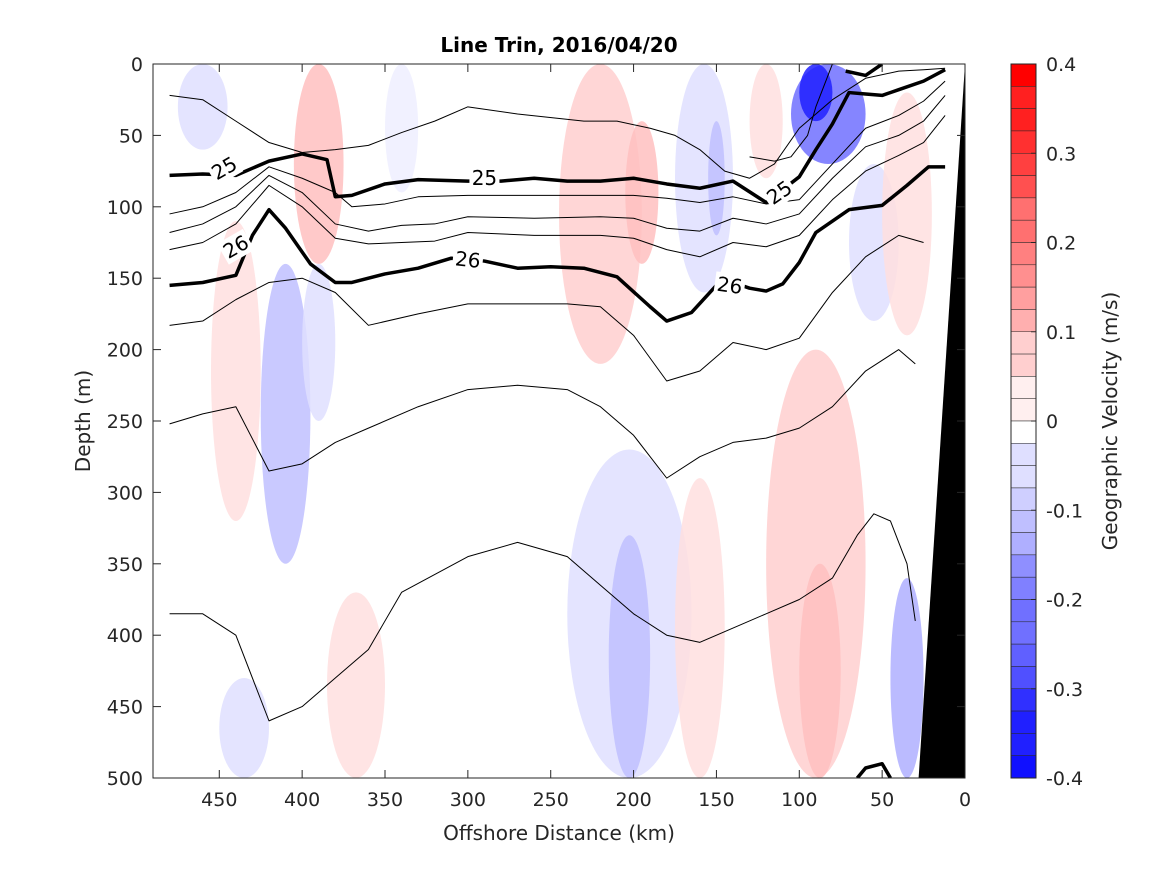 The height and width of the screenshot is (875, 1167). What do you see at coordinates (799, 800) in the screenshot?
I see `x-tick-label: 100` at bounding box center [799, 800].